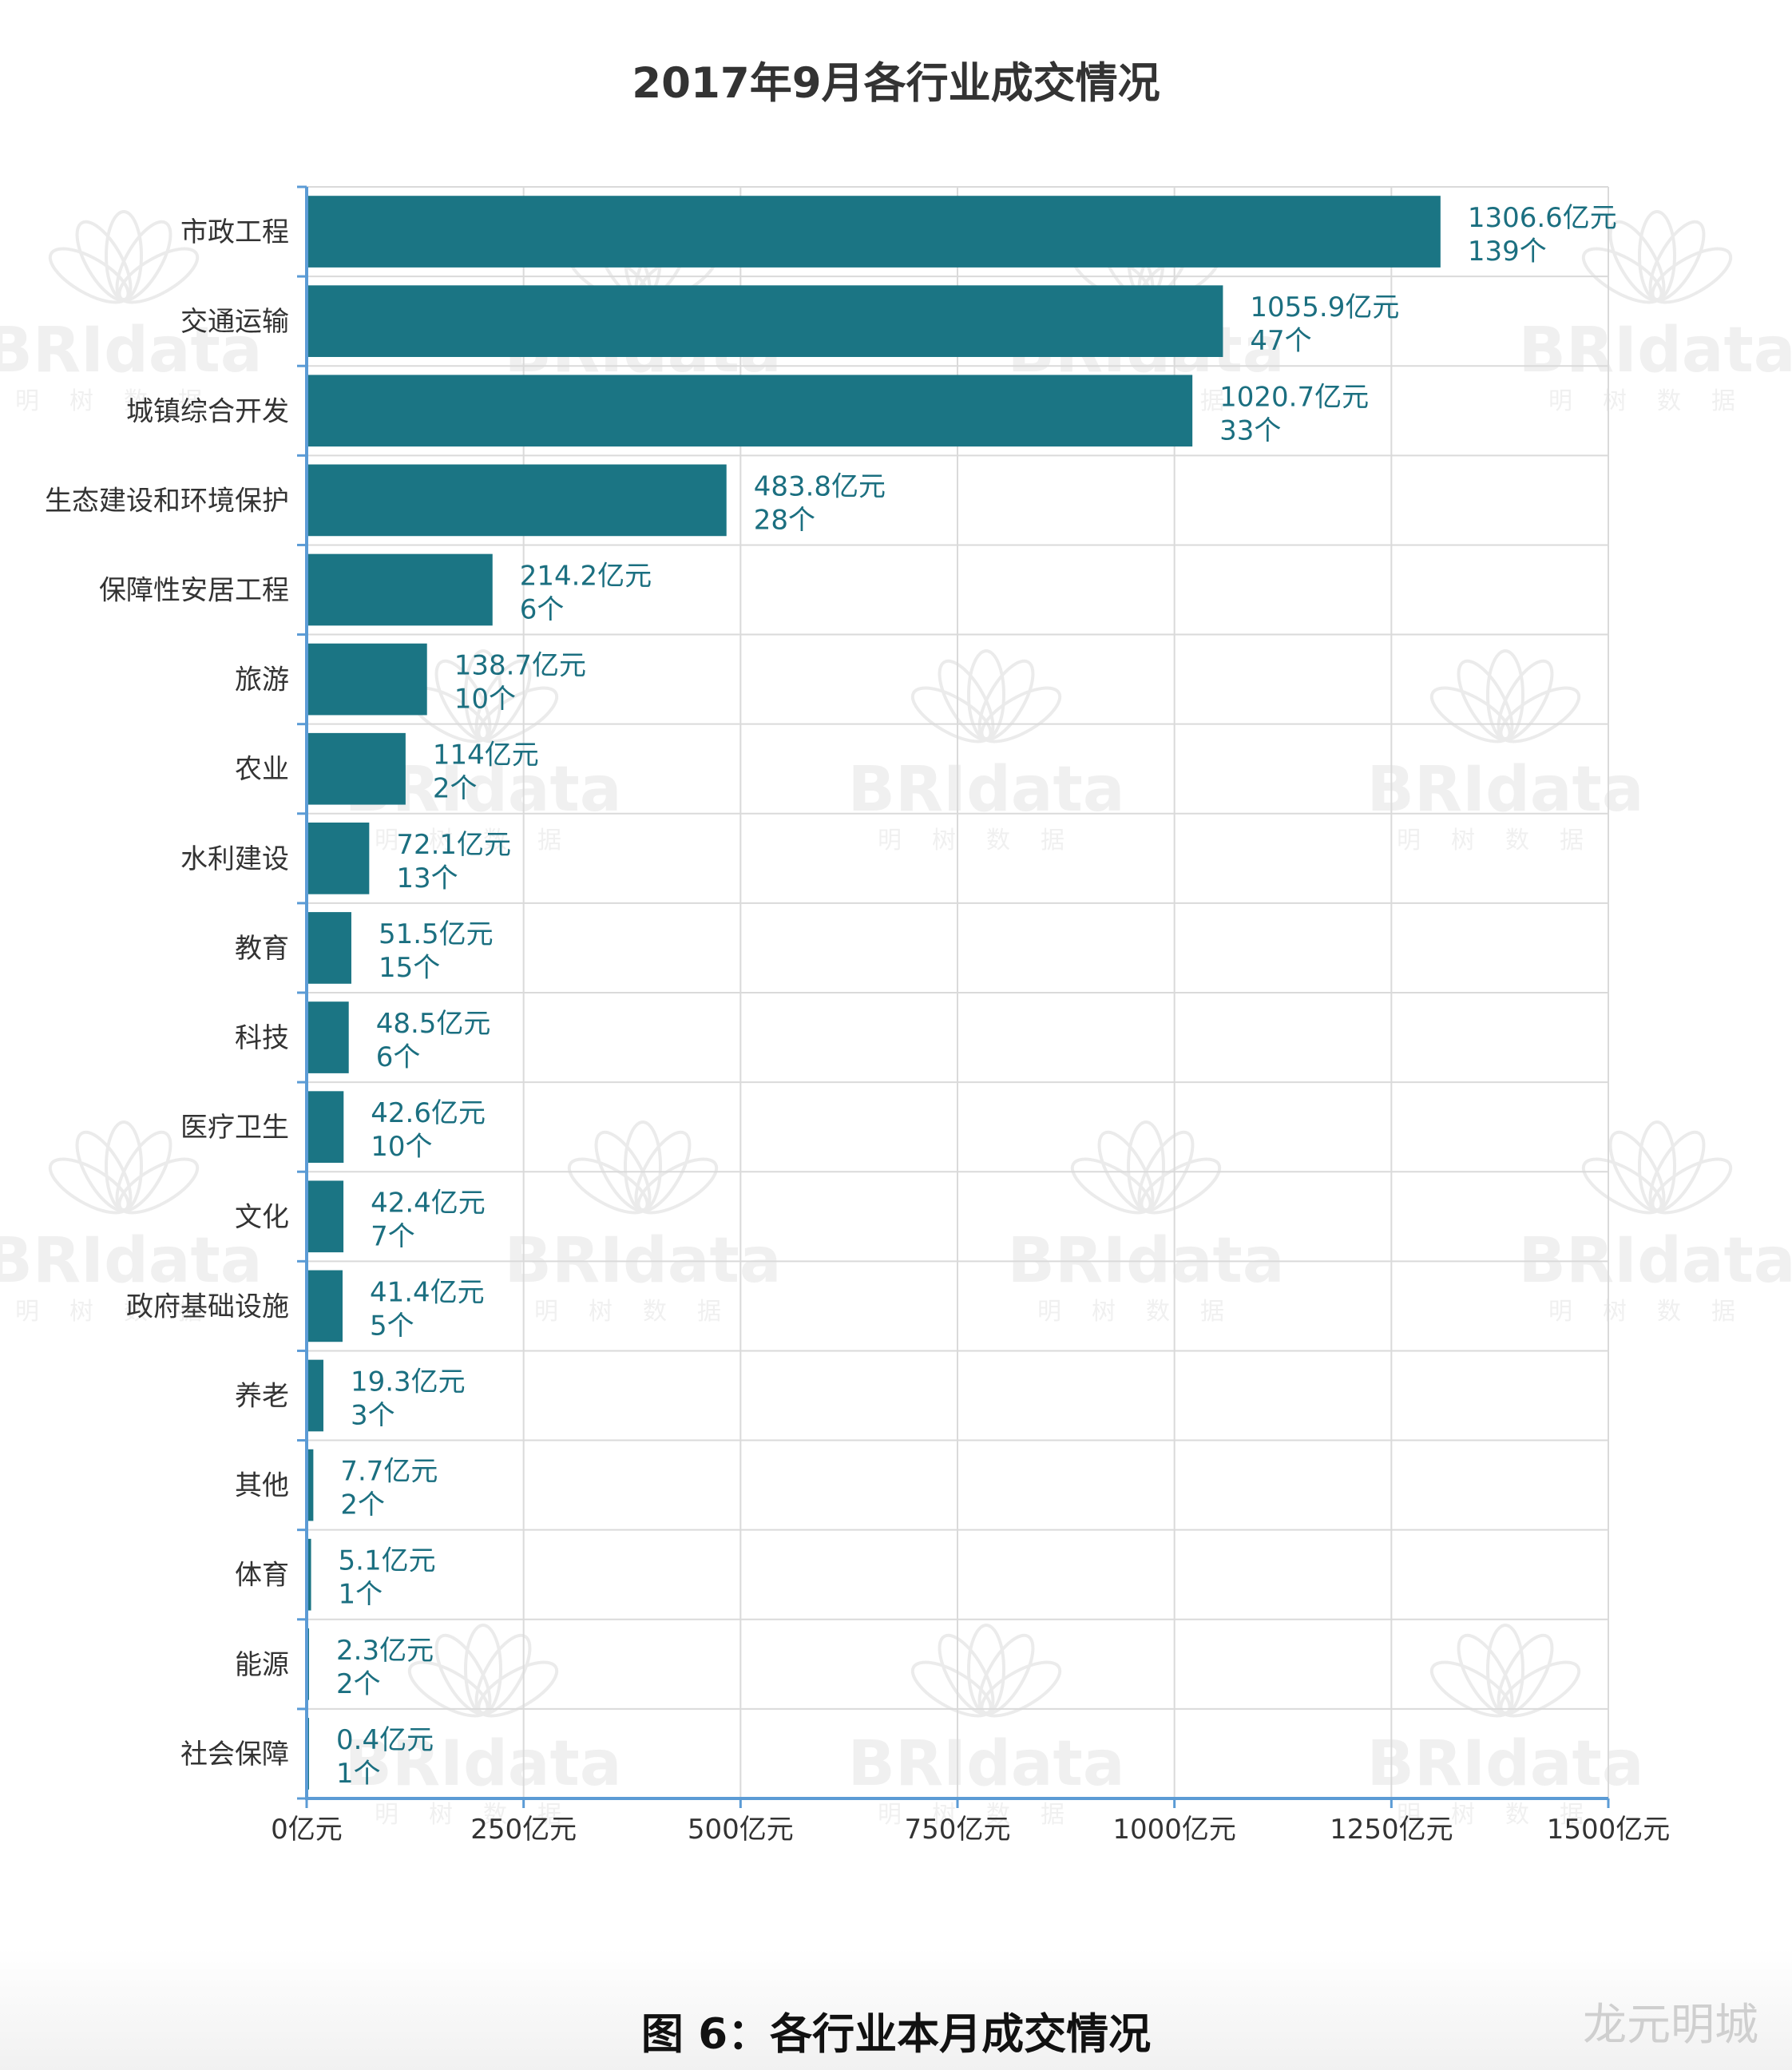  What do you see at coordinates (896, 2010) in the screenshot?
I see `caption-band` at bounding box center [896, 2010].